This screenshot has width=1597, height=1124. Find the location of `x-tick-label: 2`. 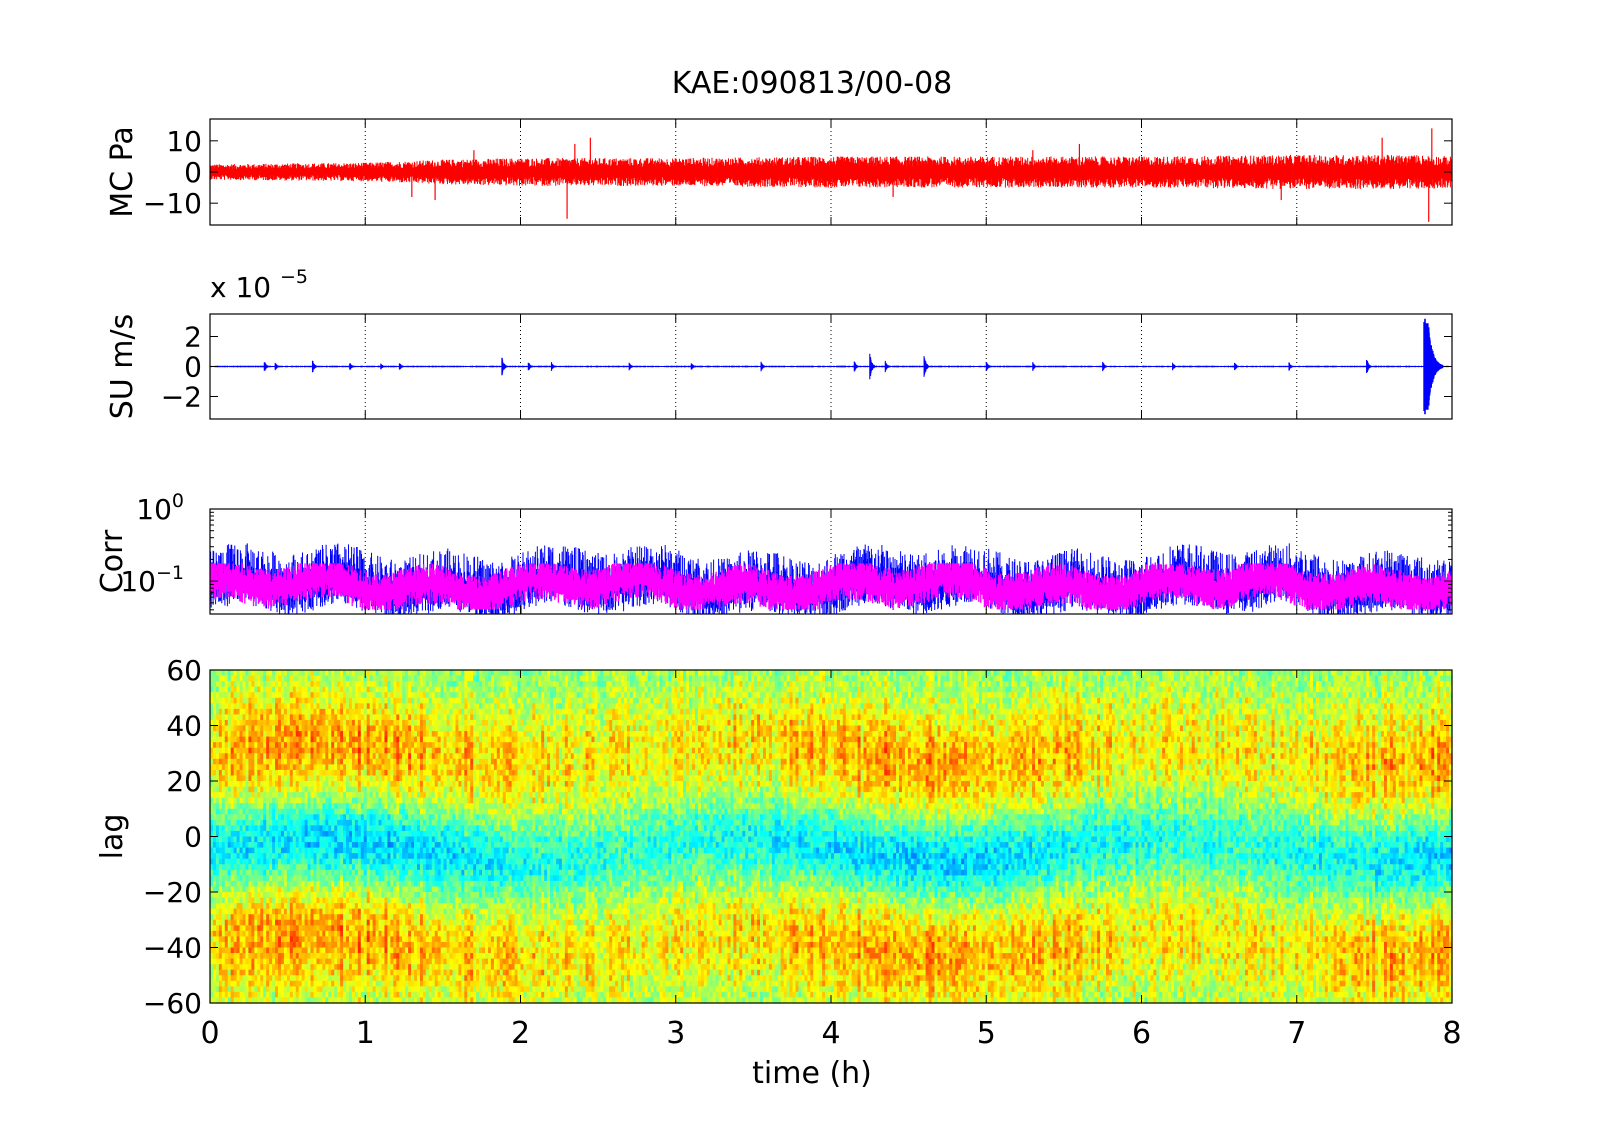

x-tick-label: 2 is located at coordinates (520, 1033).